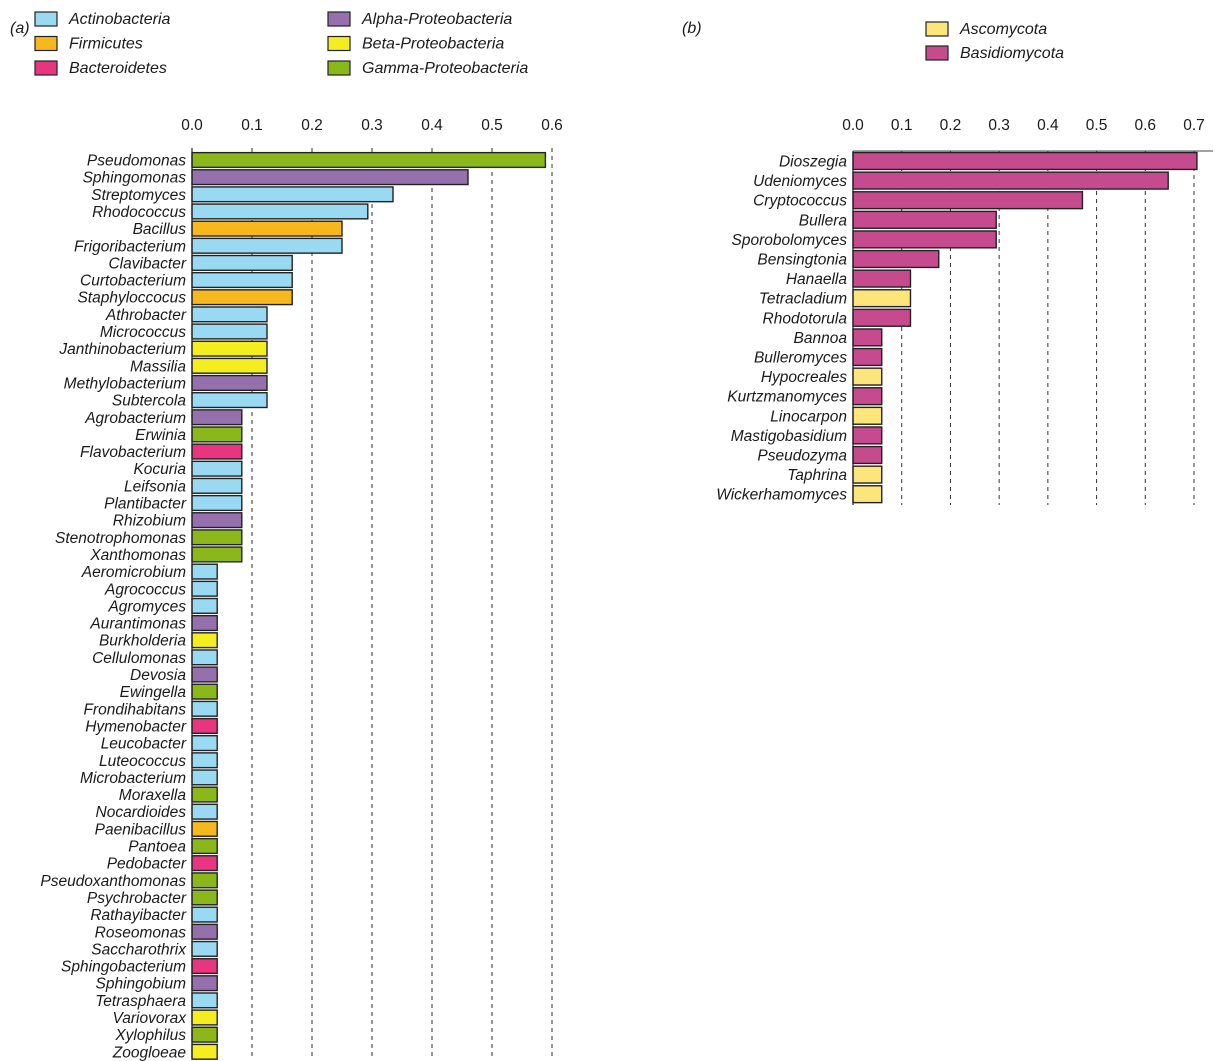  What do you see at coordinates (433, 44) in the screenshot?
I see `legend-label-beta-proteobacteria: Beta-Proteobacteria` at bounding box center [433, 44].